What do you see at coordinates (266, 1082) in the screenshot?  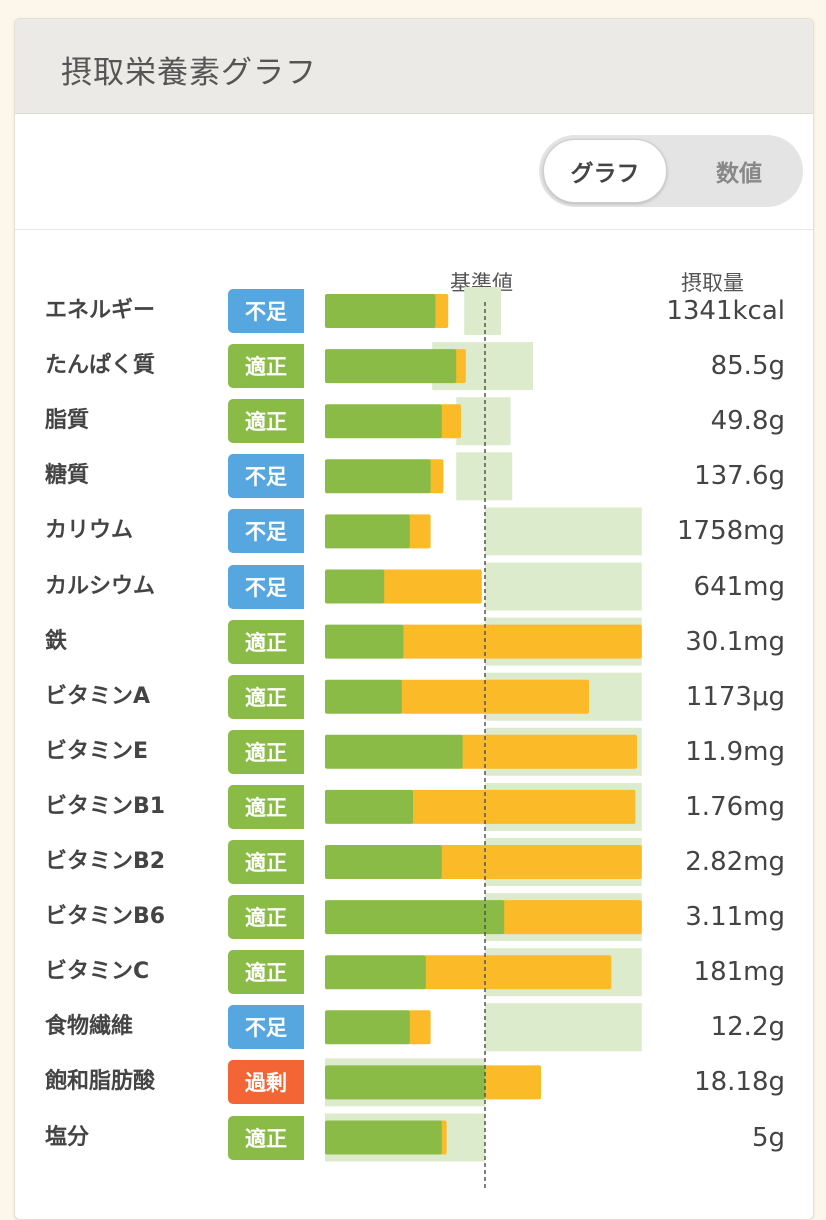 I see `status-badge: 過剰` at bounding box center [266, 1082].